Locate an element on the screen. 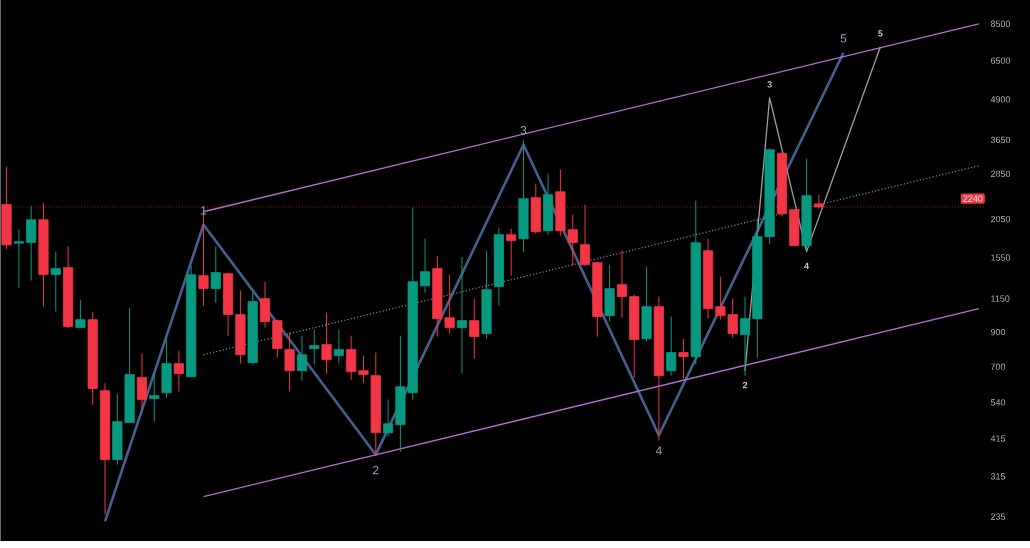 This screenshot has width=1030, height=548. y-tick-label: 540 is located at coordinates (998, 402).